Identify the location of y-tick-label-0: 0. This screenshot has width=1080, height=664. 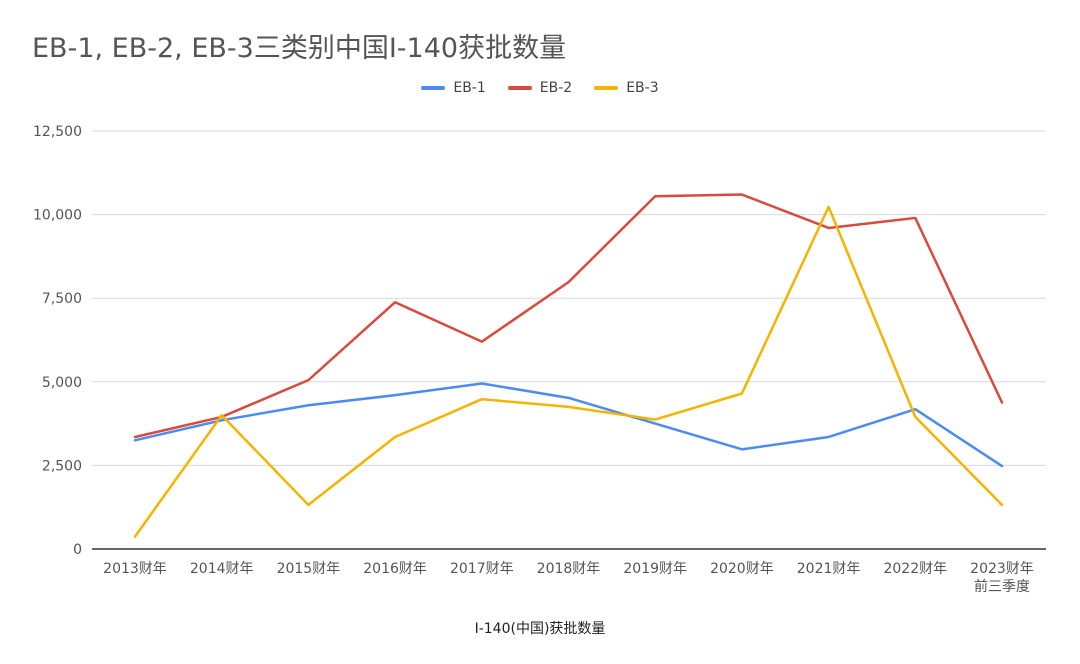
(77, 550).